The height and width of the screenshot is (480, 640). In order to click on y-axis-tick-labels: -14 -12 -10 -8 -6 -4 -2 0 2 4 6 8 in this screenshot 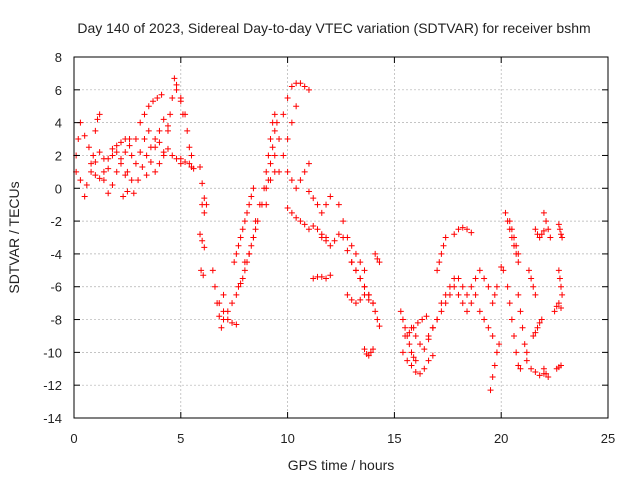, I will do `click(52, 238)`.